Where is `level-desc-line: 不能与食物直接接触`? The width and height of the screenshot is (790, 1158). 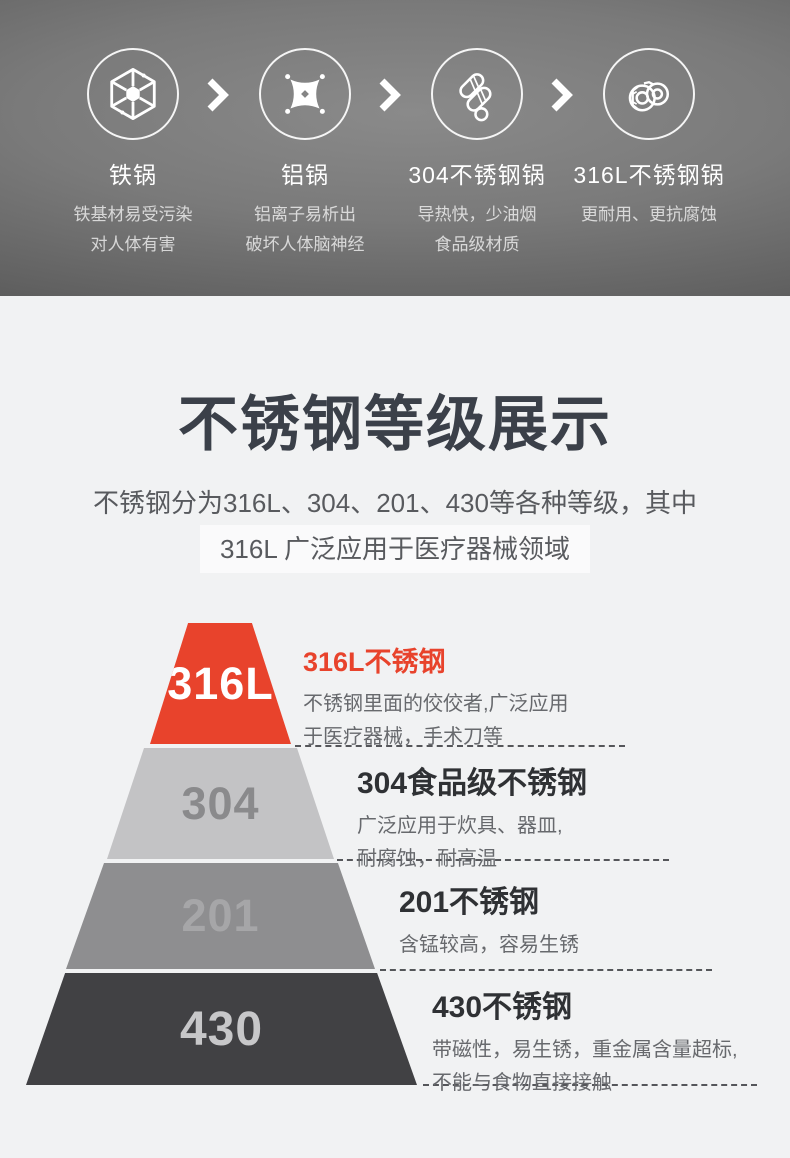 level-desc-line: 不能与食物直接接触 is located at coordinates (522, 1083).